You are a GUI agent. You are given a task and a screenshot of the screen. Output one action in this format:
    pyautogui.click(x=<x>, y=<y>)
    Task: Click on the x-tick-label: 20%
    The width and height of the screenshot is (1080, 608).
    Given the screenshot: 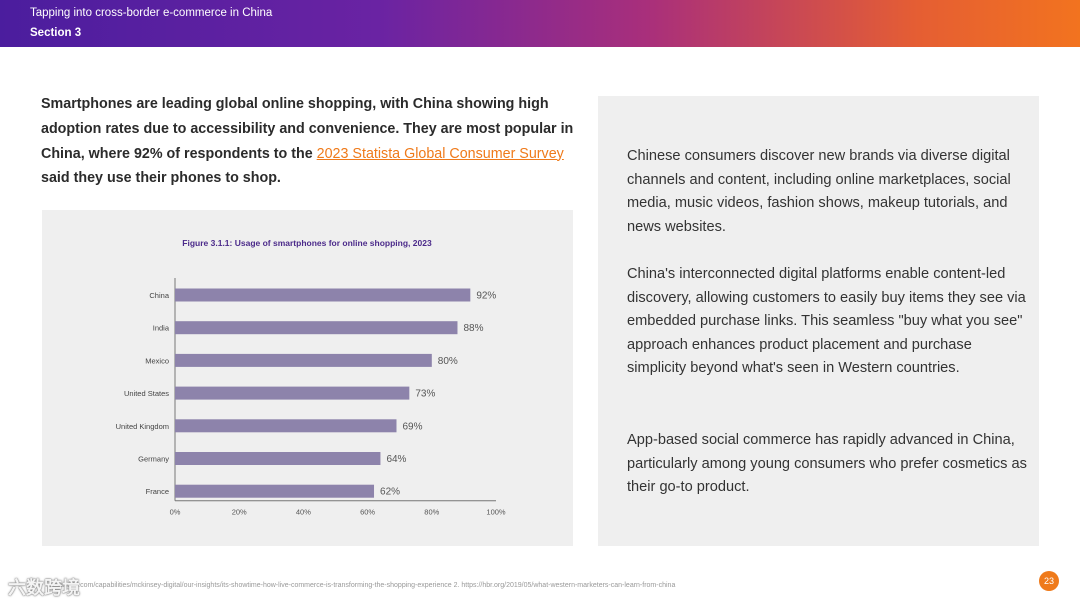 What is the action you would take?
    pyautogui.click(x=239, y=512)
    